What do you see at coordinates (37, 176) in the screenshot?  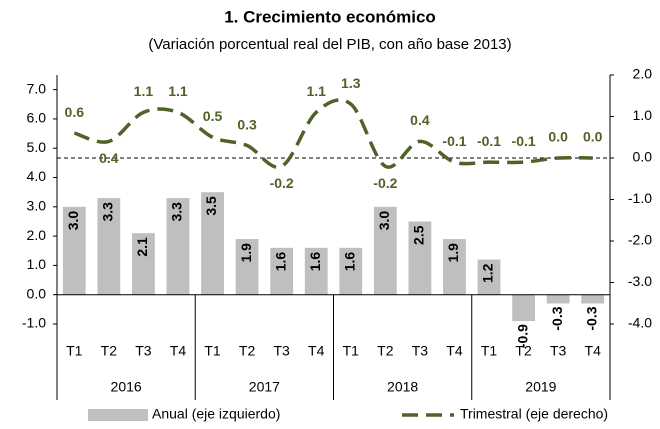 I see `y-tick-label: 4.0` at bounding box center [37, 176].